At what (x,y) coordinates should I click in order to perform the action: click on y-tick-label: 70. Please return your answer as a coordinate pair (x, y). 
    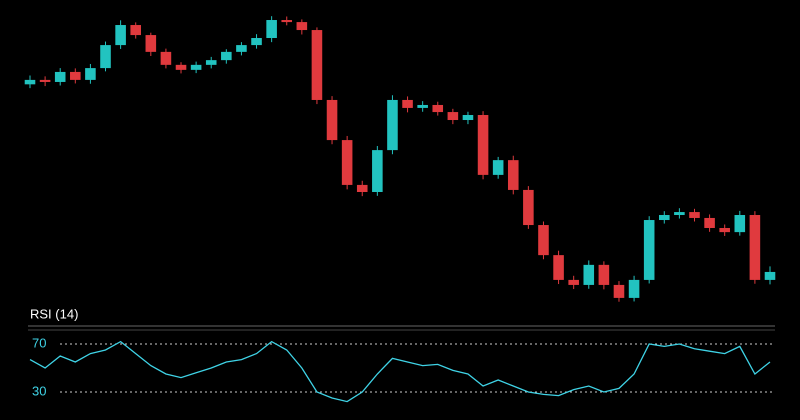
    Looking at the image, I should click on (39, 342).